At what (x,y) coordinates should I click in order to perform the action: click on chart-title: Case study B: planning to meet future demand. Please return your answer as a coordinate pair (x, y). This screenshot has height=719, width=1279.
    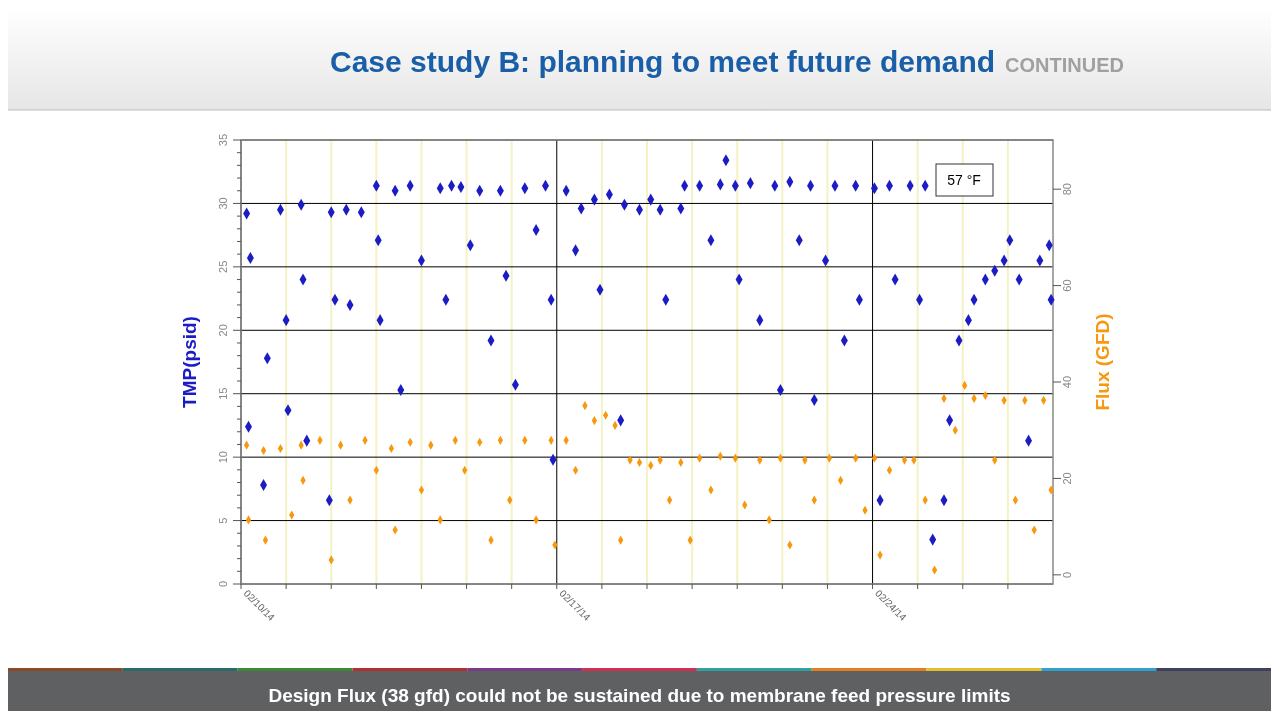
    Looking at the image, I should click on (663, 61).